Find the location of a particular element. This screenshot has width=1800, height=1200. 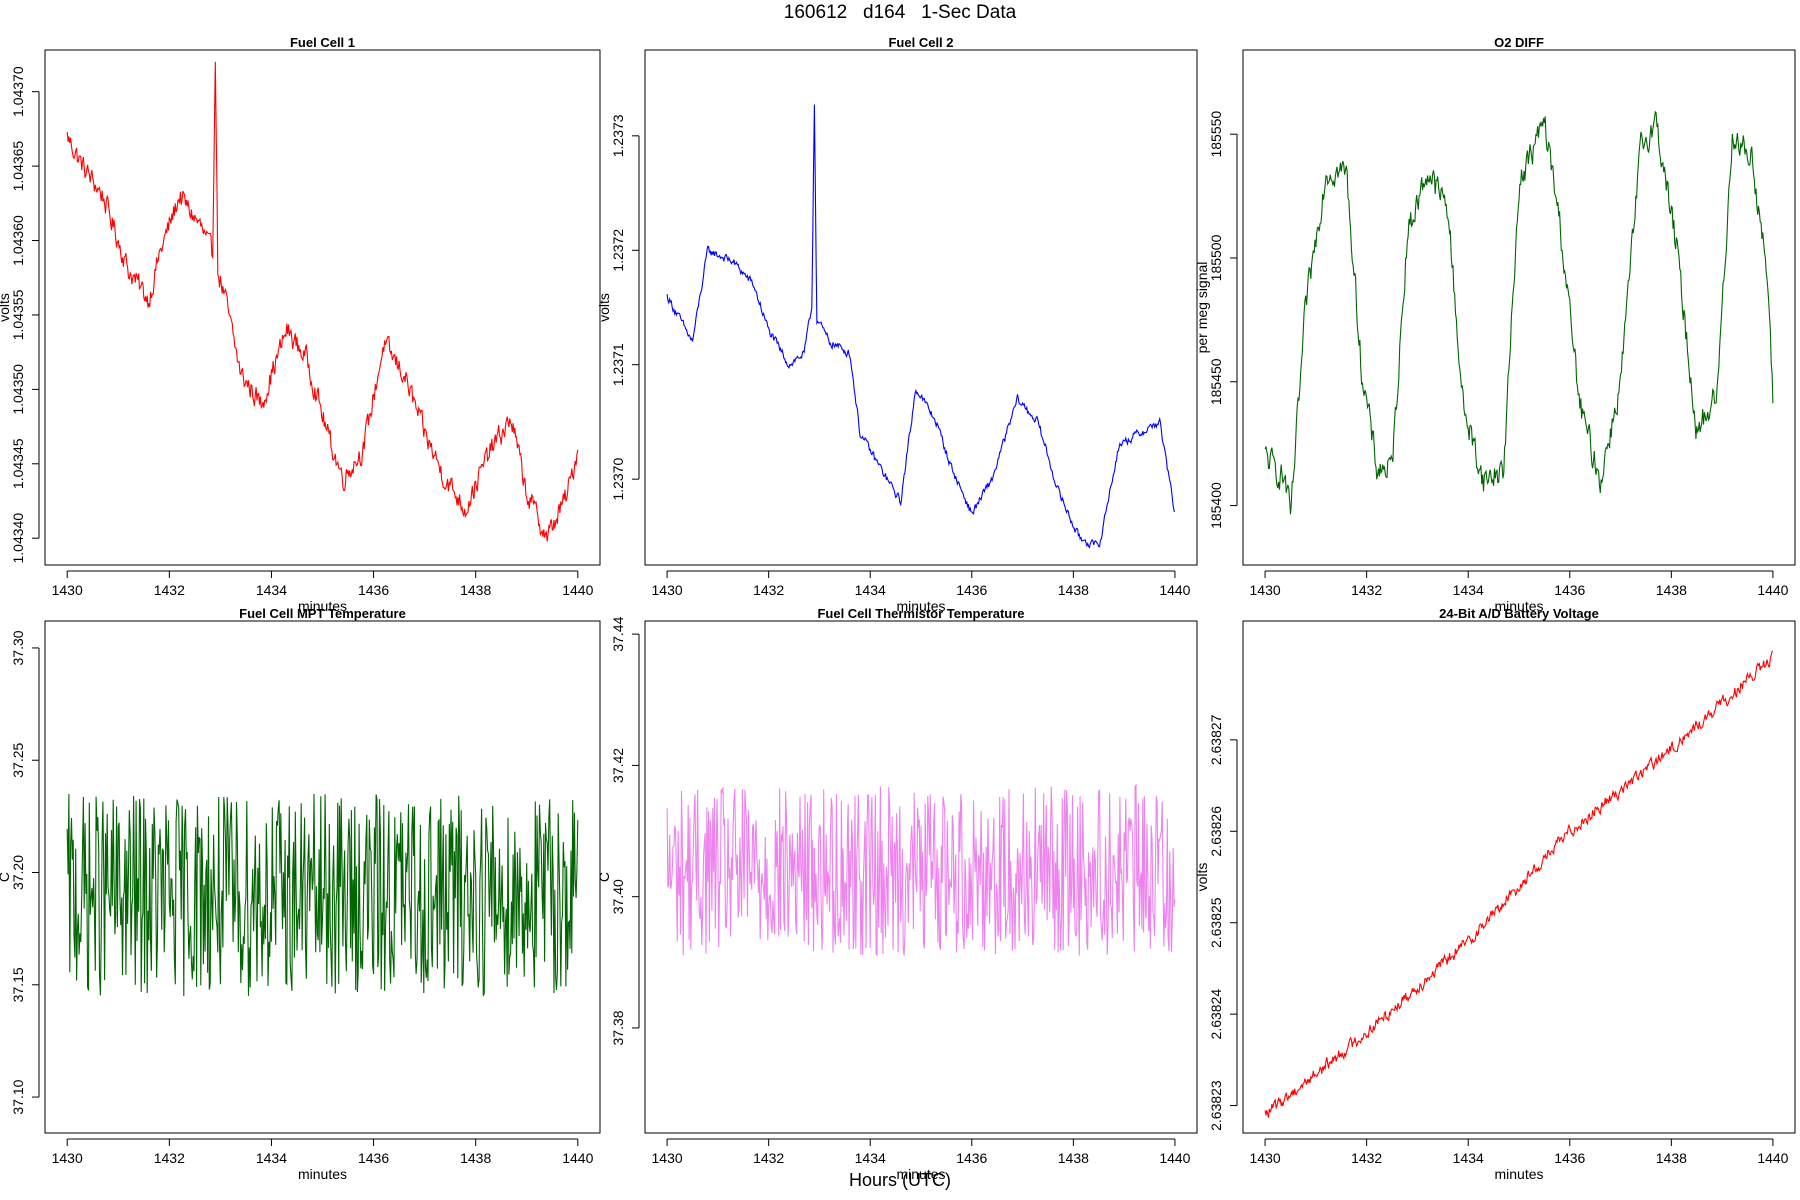

y-tick-label: 1.2371 is located at coordinates (618, 364).